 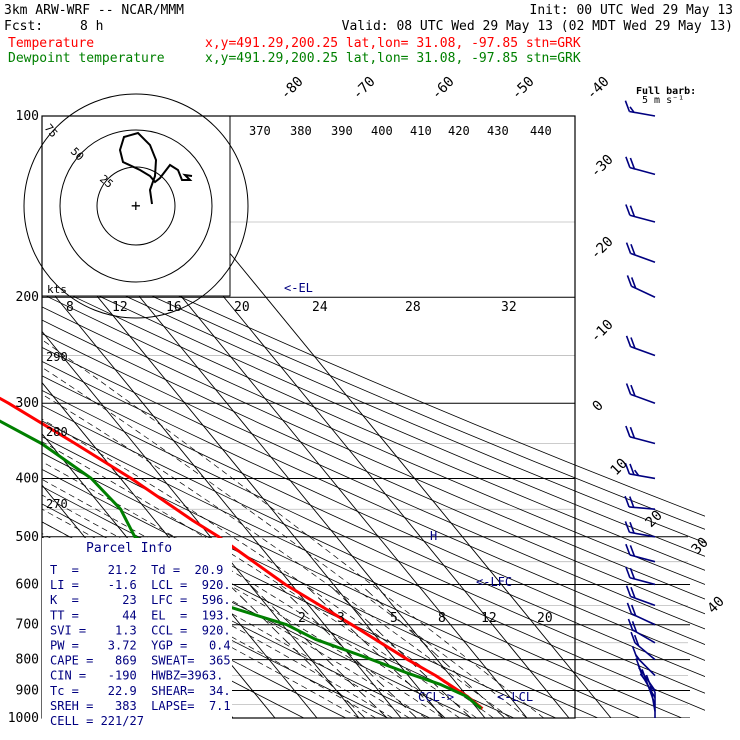 I want to click on pressure-tick-label: 300, so click(x=27, y=403).